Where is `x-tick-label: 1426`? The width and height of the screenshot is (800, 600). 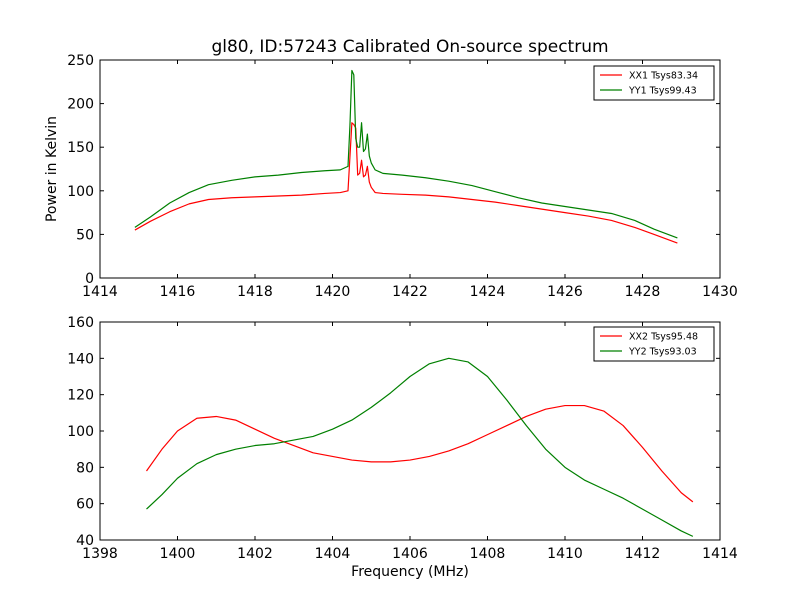 x-tick-label: 1426 is located at coordinates (565, 292).